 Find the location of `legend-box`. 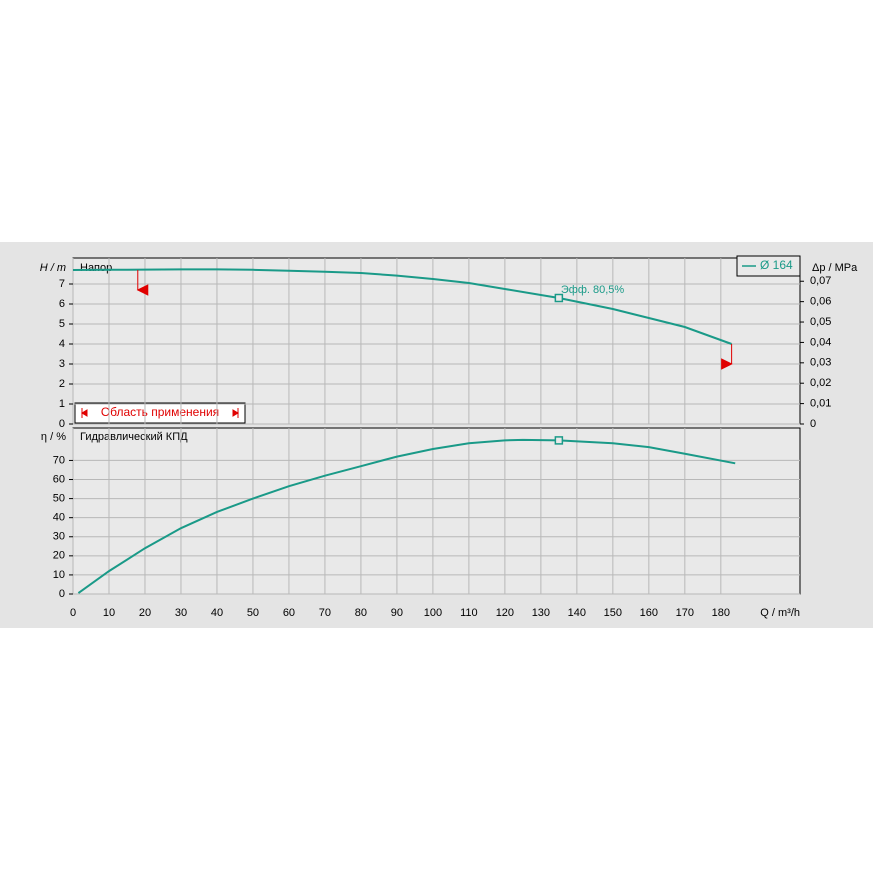

legend-box is located at coordinates (768, 266).